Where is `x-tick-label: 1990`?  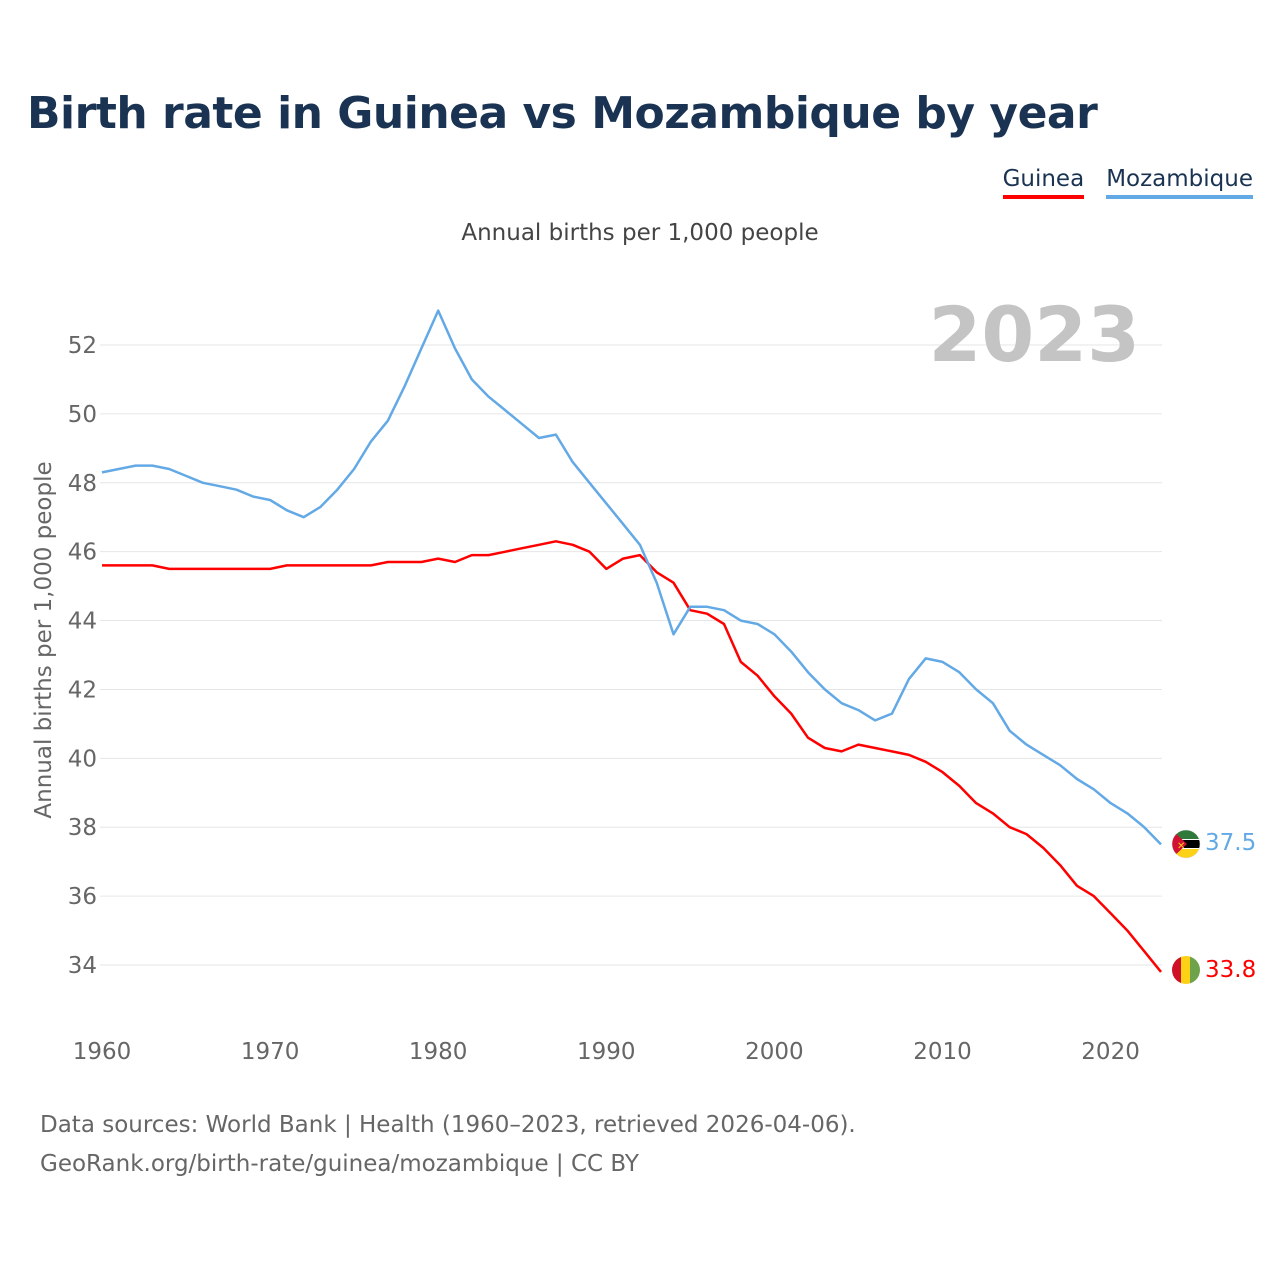
x-tick-label: 1990 is located at coordinates (606, 1052).